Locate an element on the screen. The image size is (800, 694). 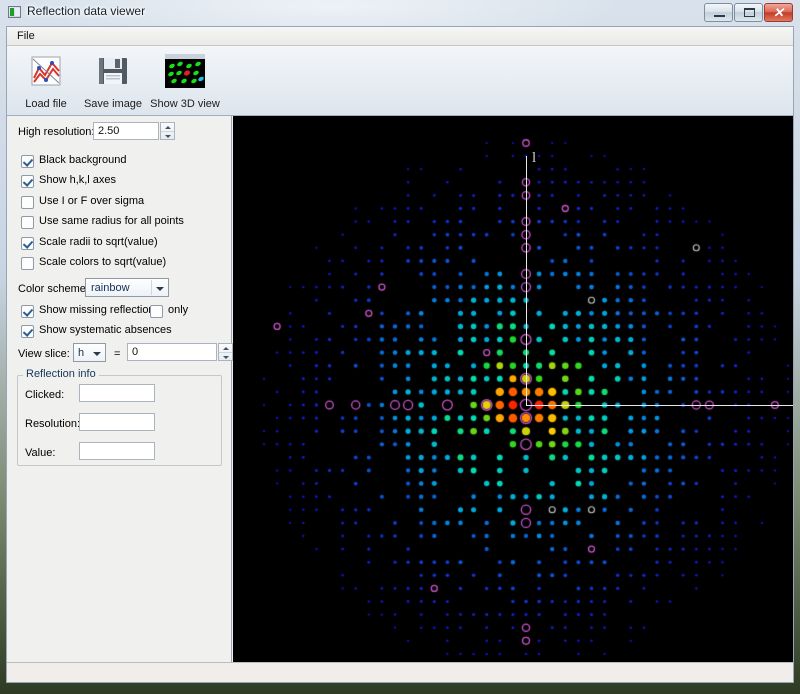
app-icon is located at coordinates (14, 12).